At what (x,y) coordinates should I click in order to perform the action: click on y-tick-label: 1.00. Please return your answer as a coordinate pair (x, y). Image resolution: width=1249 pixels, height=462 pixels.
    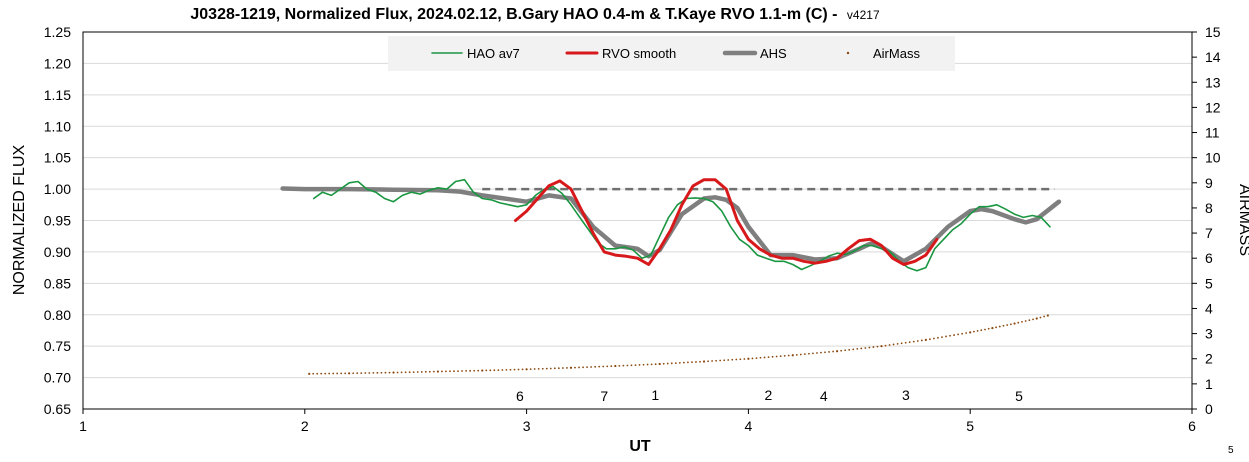
    Looking at the image, I should click on (57, 189).